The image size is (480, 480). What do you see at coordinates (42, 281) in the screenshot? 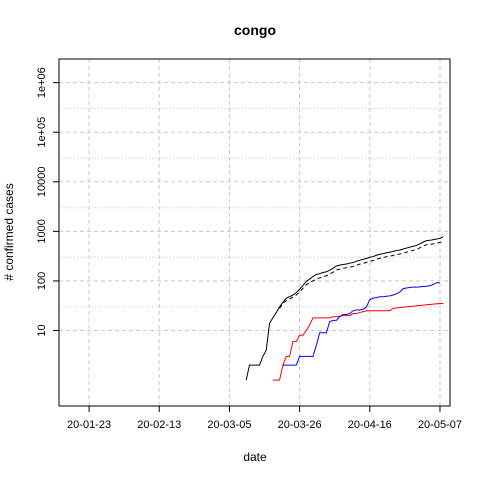
I see `y-tick-label: 100` at bounding box center [42, 281].